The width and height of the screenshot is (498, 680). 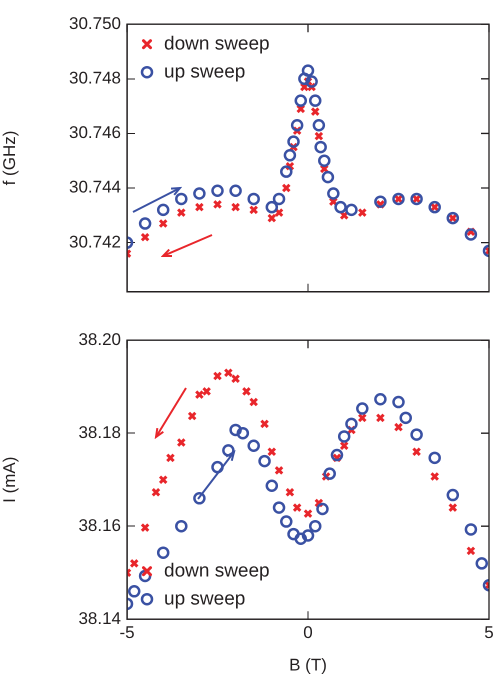 I want to click on y-tick-label: 30.742, so click(x=95, y=242).